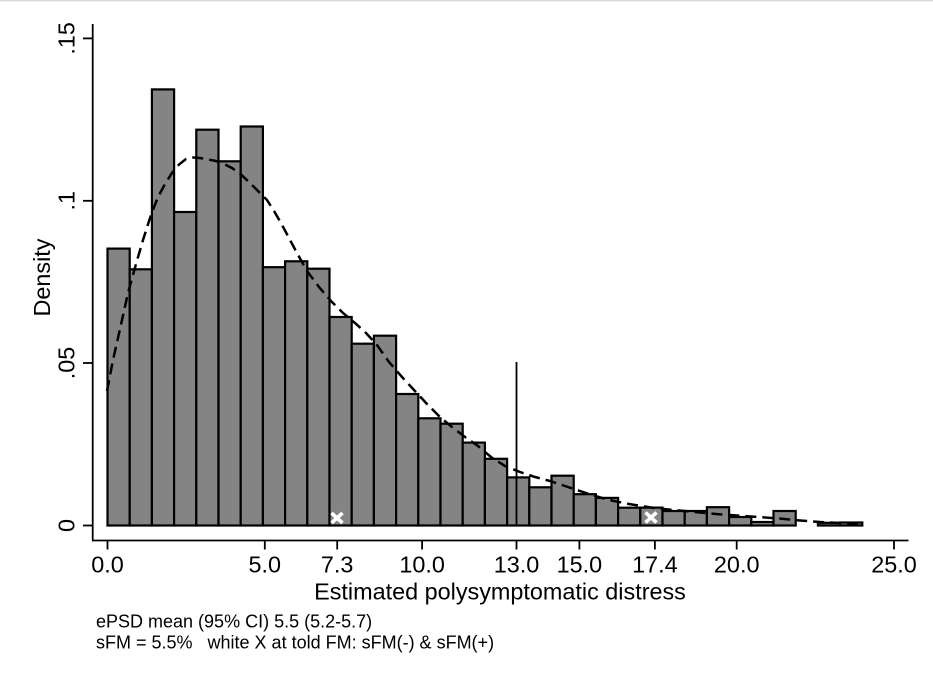 This screenshot has height=684, width=933. What do you see at coordinates (422, 565) in the screenshot?
I see `svg-text: 10.0` at bounding box center [422, 565].